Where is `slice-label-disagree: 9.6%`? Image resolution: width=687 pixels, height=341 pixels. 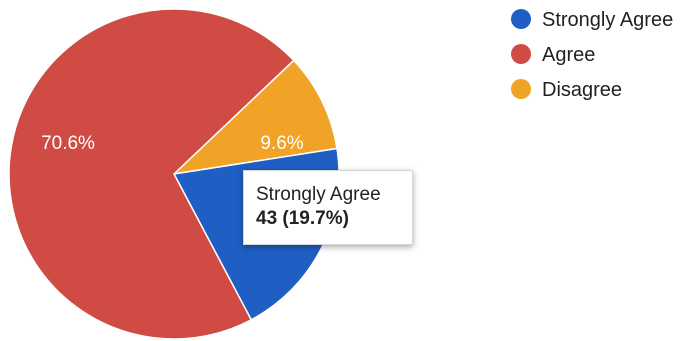 slice-label-disagree: 9.6% is located at coordinates (281, 143).